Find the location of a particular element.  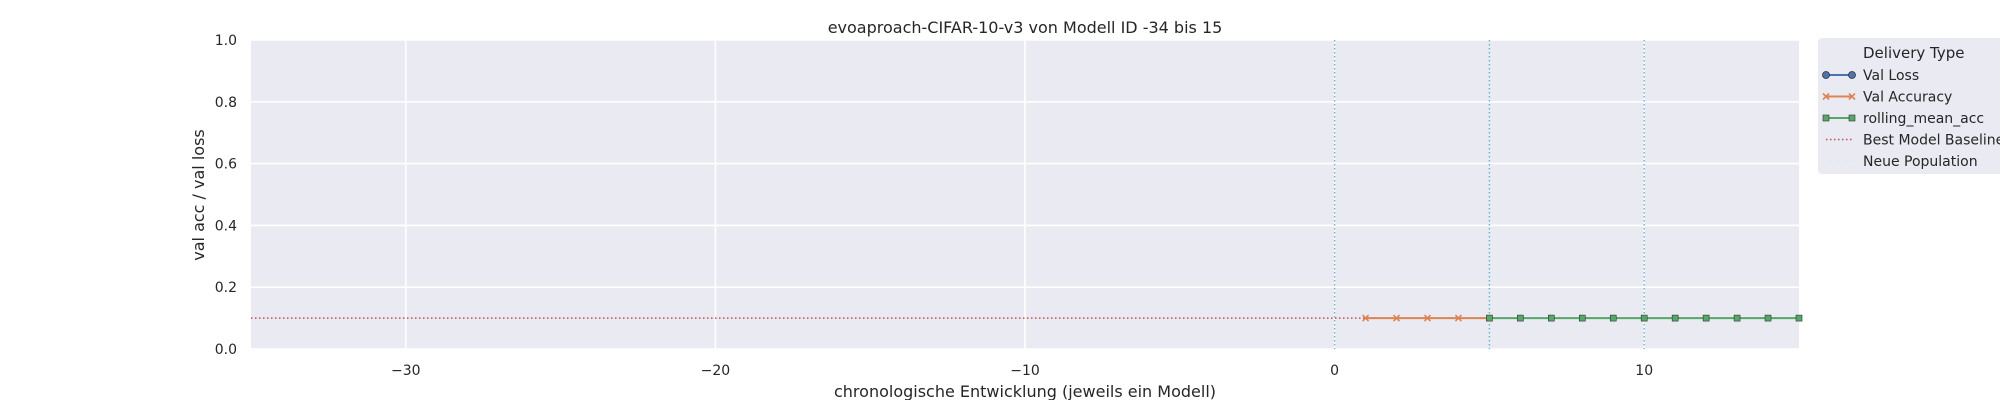

legend-item: Best Model Baseline is located at coordinates (1913, 141).